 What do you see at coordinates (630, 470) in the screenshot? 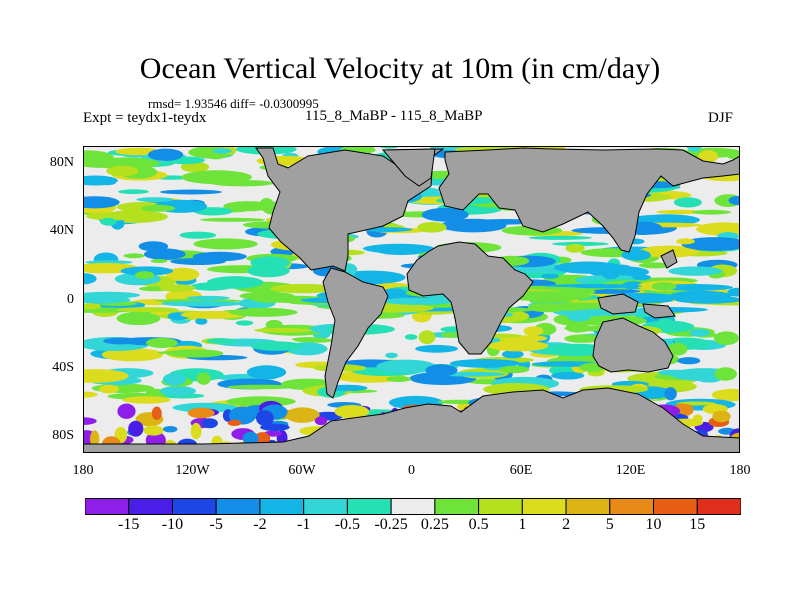
I see `lon-tick-label: 120E` at bounding box center [630, 470].